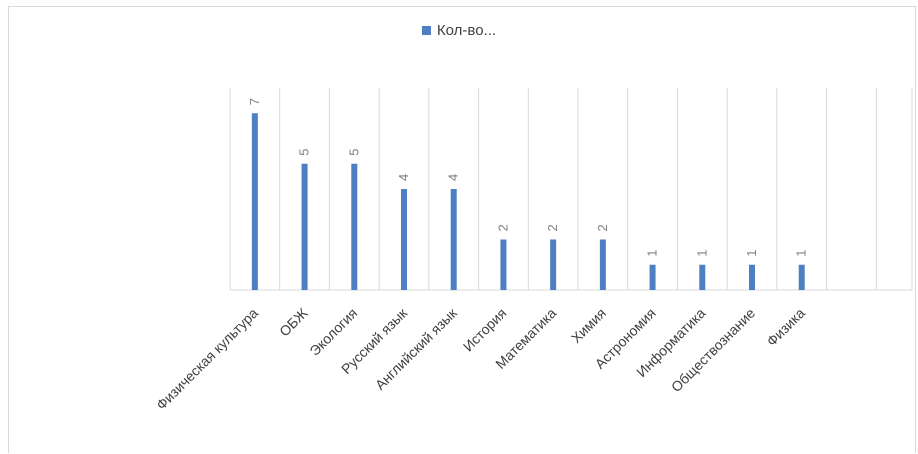 This screenshot has height=454, width=918. What do you see at coordinates (785, 327) in the screenshot?
I see `x-tick-label: Физика` at bounding box center [785, 327].